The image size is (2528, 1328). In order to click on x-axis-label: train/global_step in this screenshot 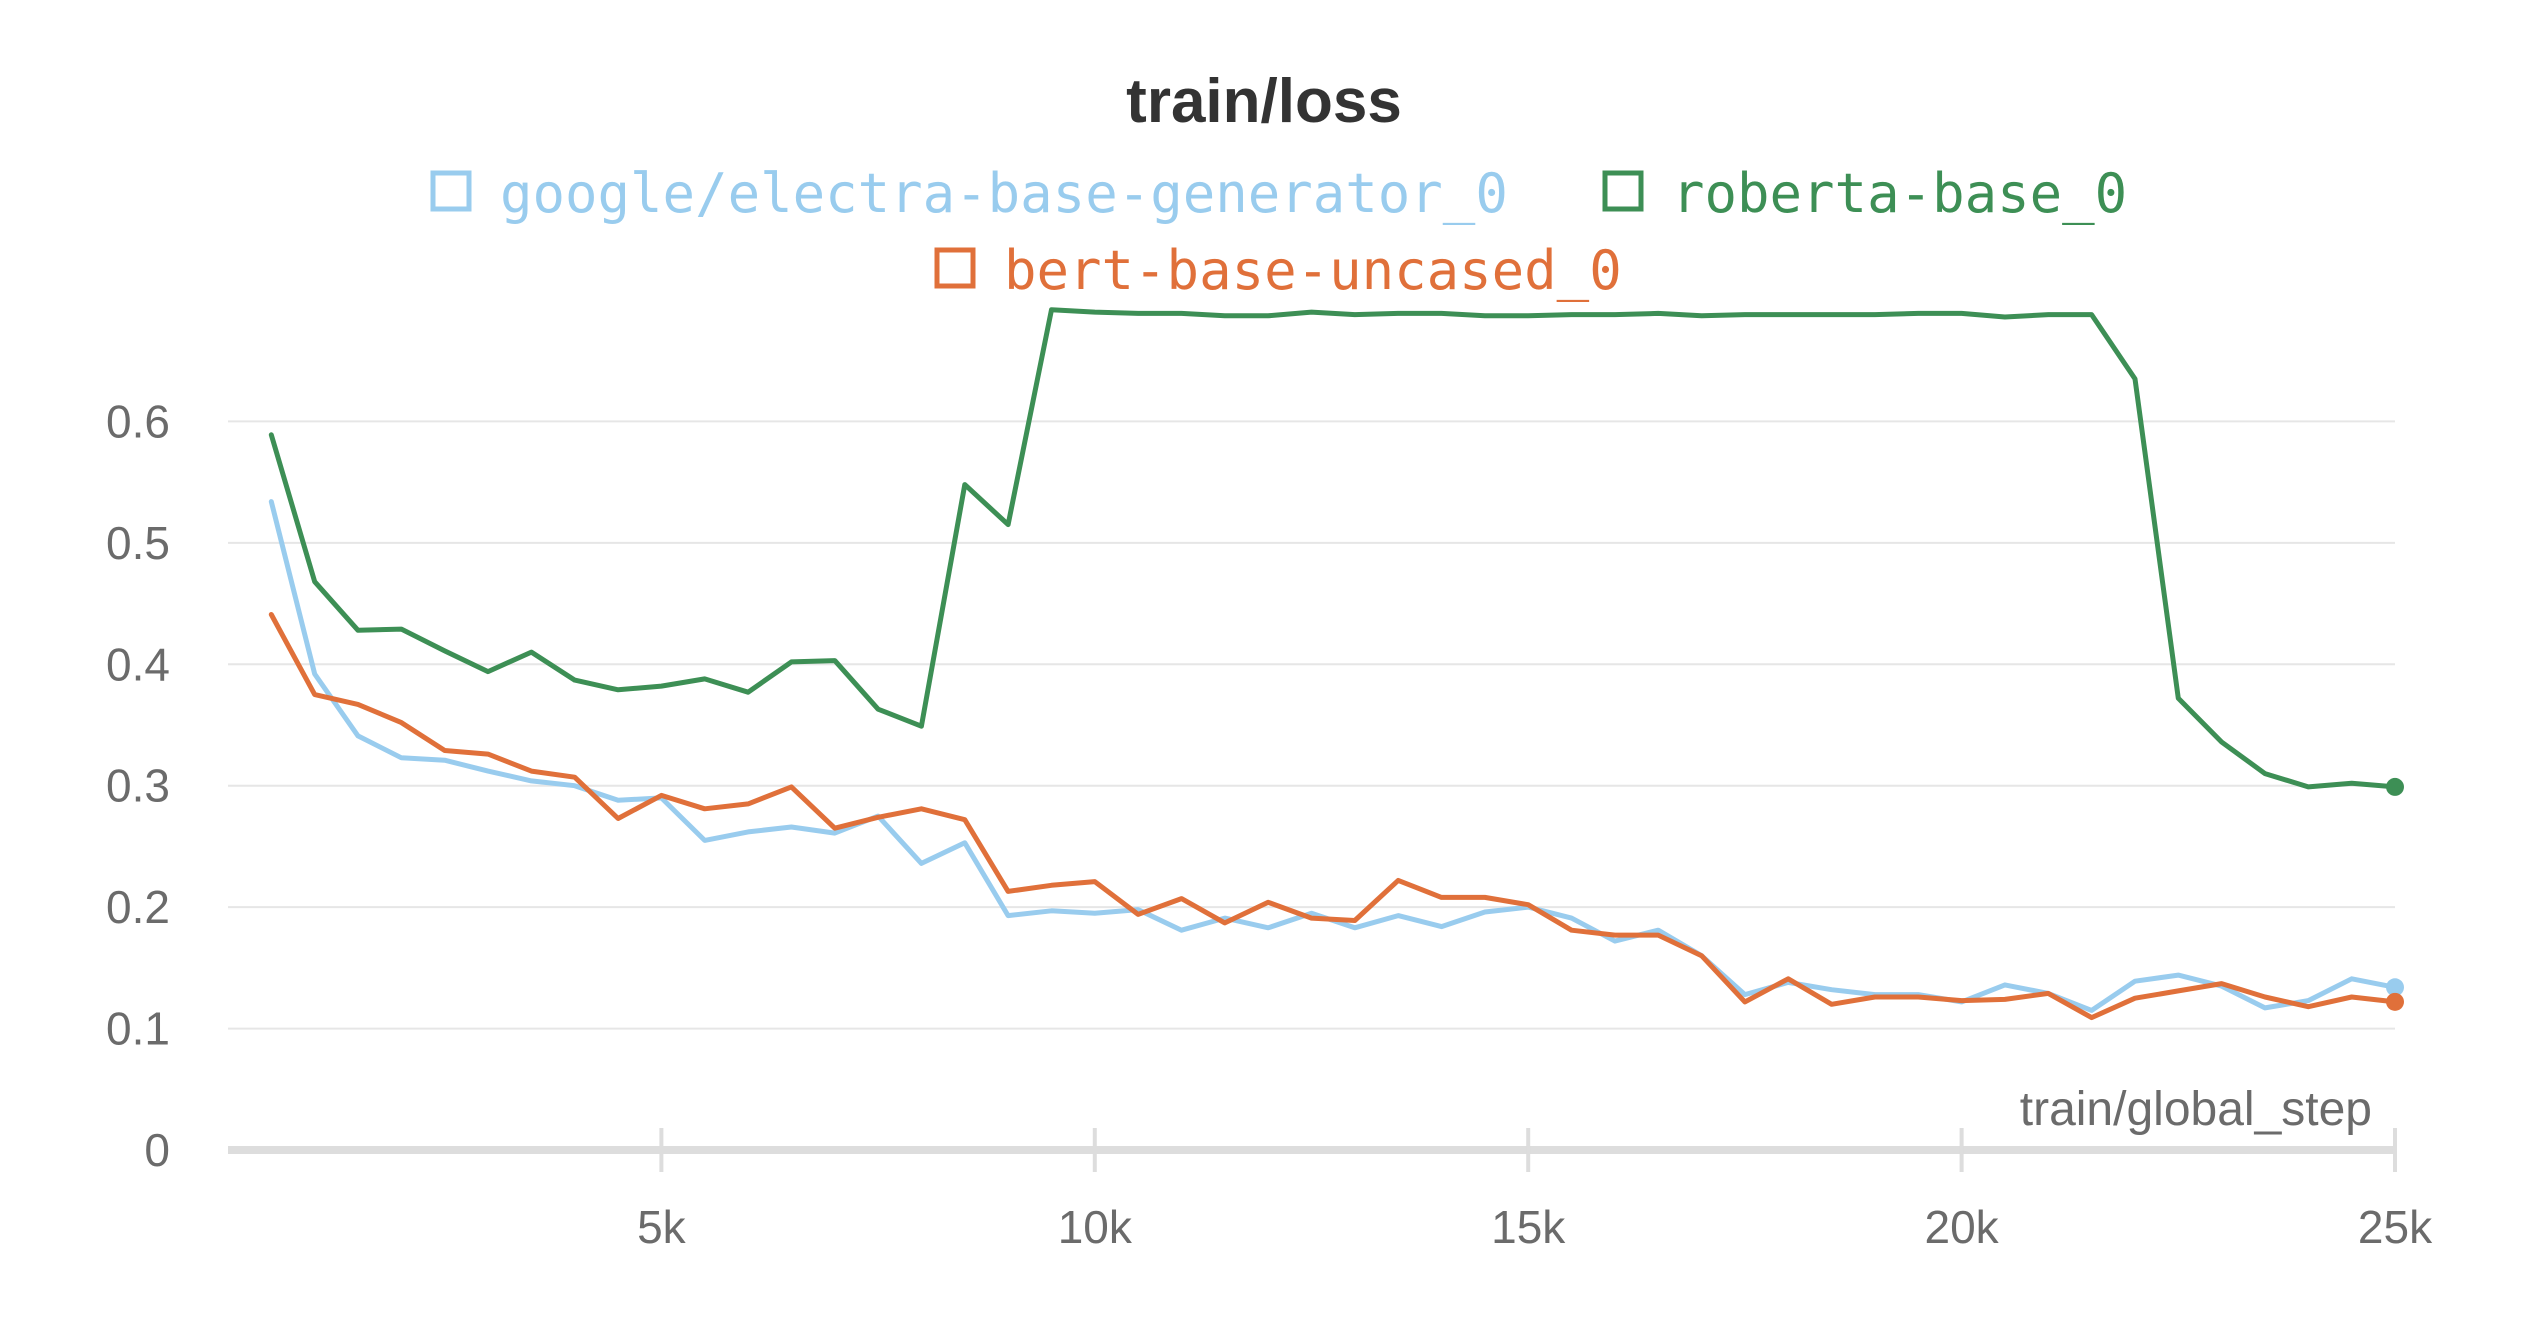, I will do `click(2196, 1109)`.